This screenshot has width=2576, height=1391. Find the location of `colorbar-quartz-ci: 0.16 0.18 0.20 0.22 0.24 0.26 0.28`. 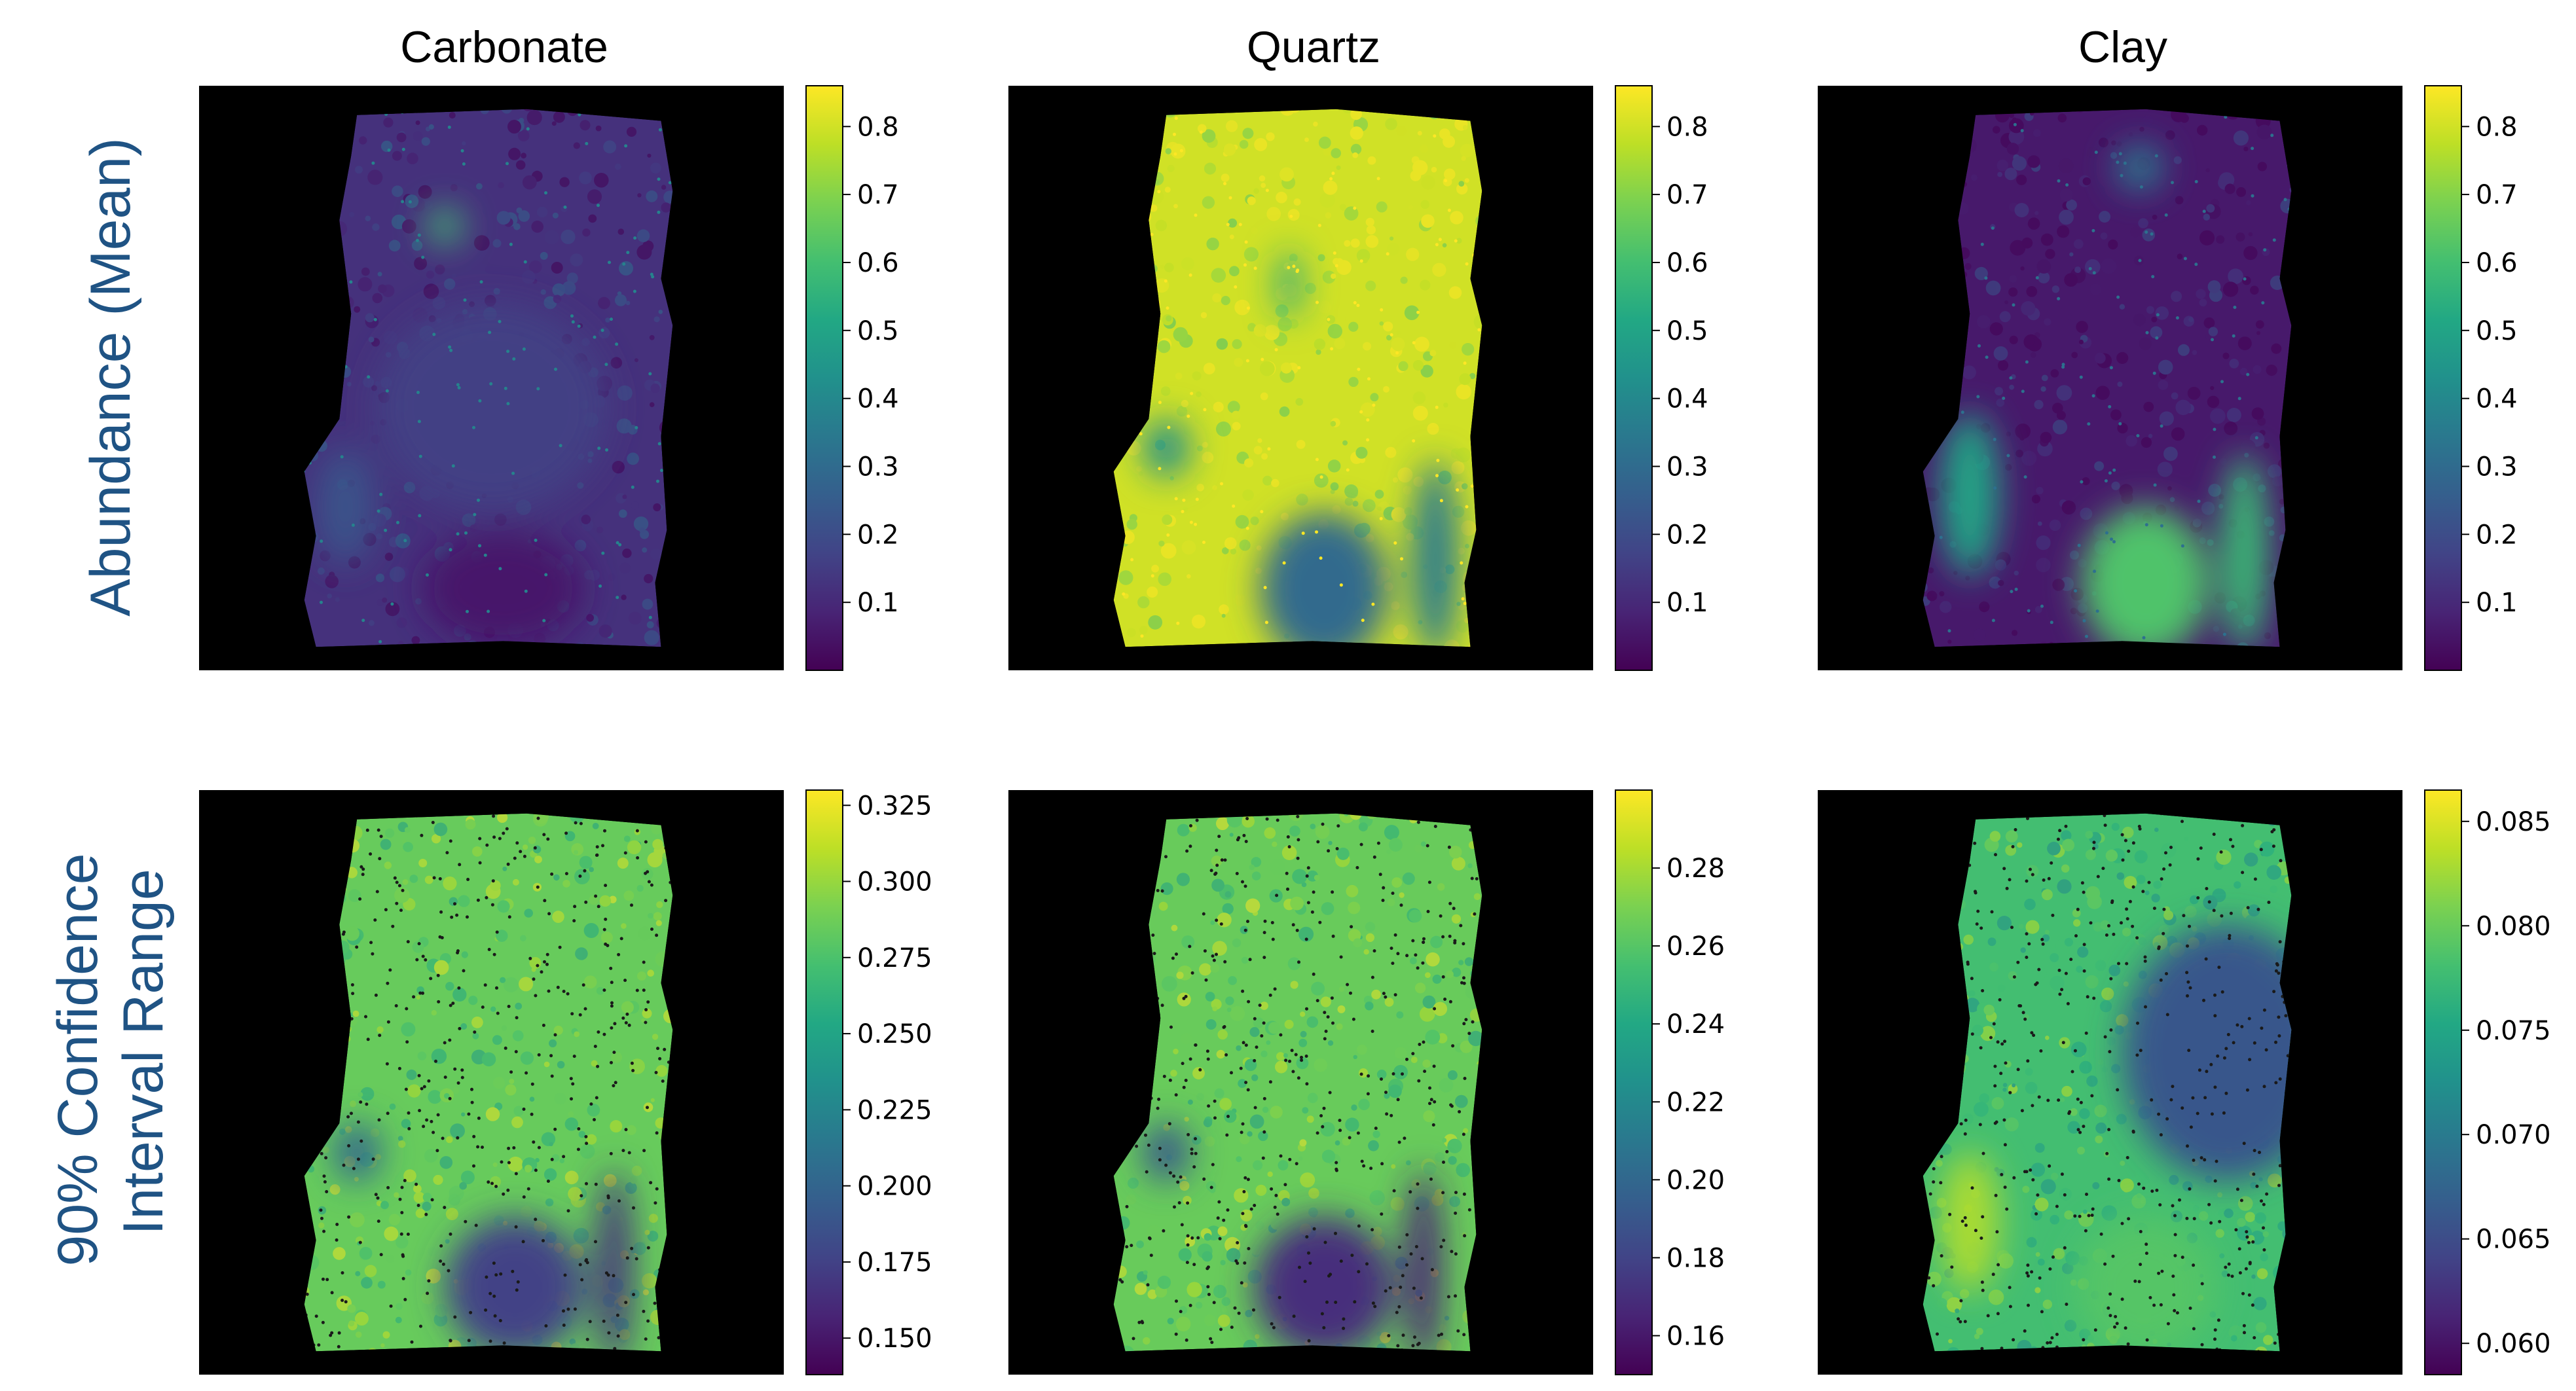

colorbar-quartz-ci: 0.16 0.18 0.20 0.22 0.24 0.26 0.28 is located at coordinates (1670, 1082).